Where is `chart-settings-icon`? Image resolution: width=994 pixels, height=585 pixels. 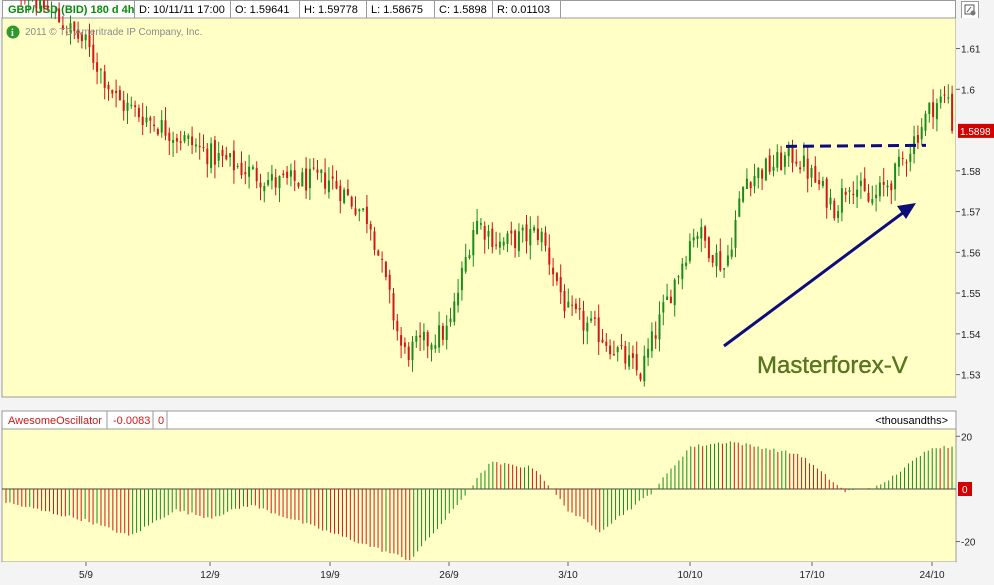 chart-settings-icon is located at coordinates (970, 10).